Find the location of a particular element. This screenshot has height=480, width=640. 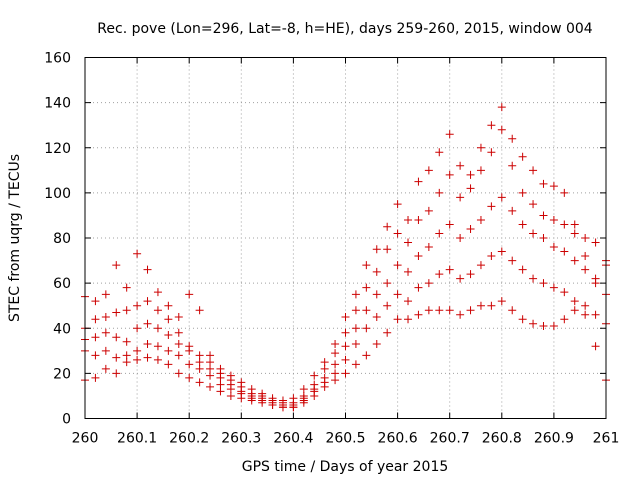

x-tick-label: 260.8 is located at coordinates (502, 439).